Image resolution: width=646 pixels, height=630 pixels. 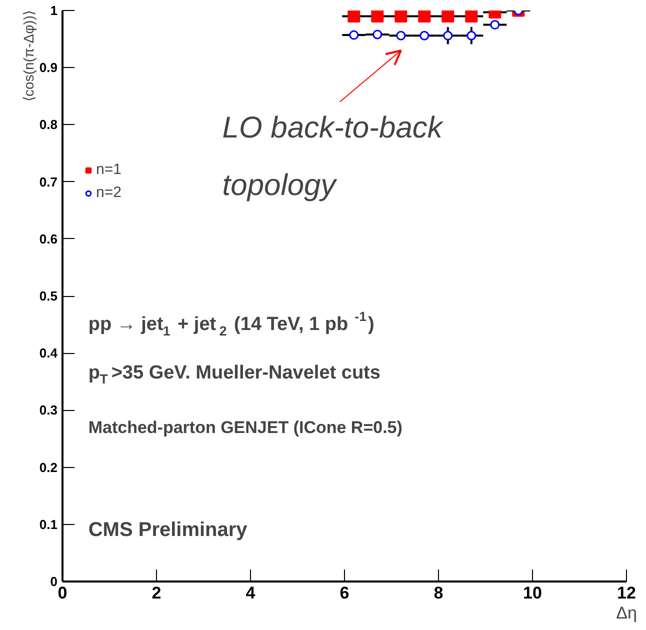 I want to click on legend-label: n=1, so click(x=109, y=169).